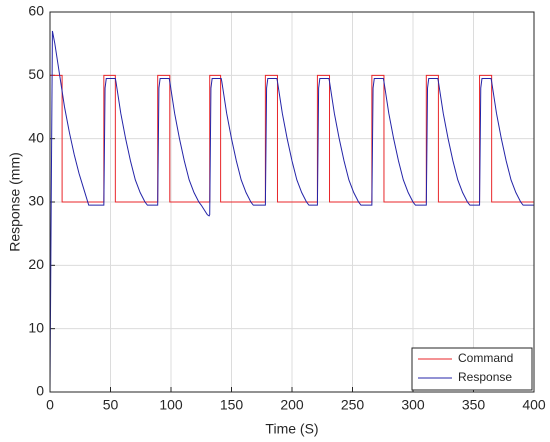  Describe the element at coordinates (36, 264) in the screenshot. I see `y-tick-label: 20` at that location.